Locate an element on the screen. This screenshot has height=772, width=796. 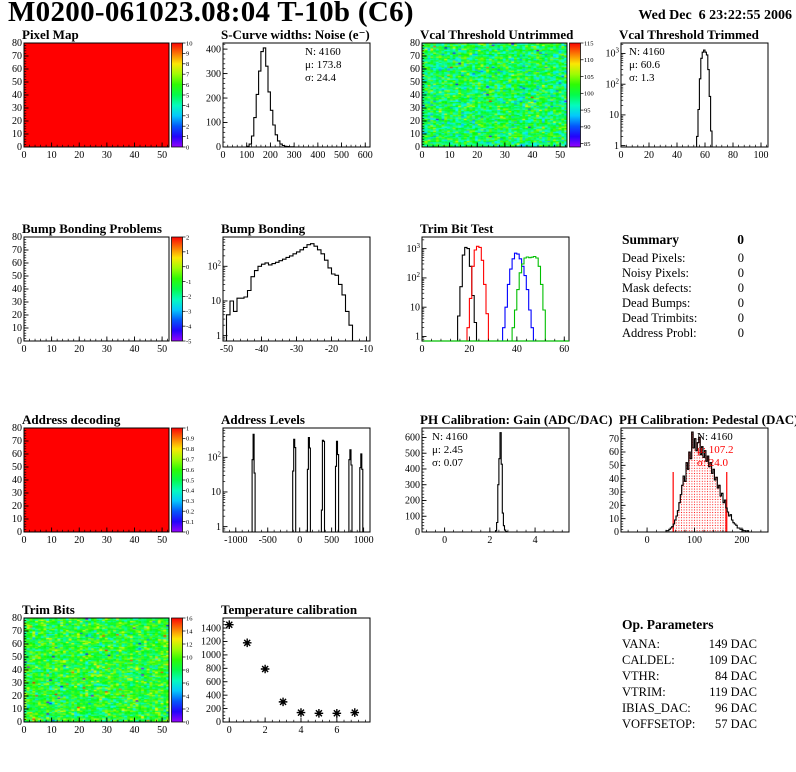
timestamp: Wed Dec 6 23:22:55 2006 is located at coordinates (715, 15).